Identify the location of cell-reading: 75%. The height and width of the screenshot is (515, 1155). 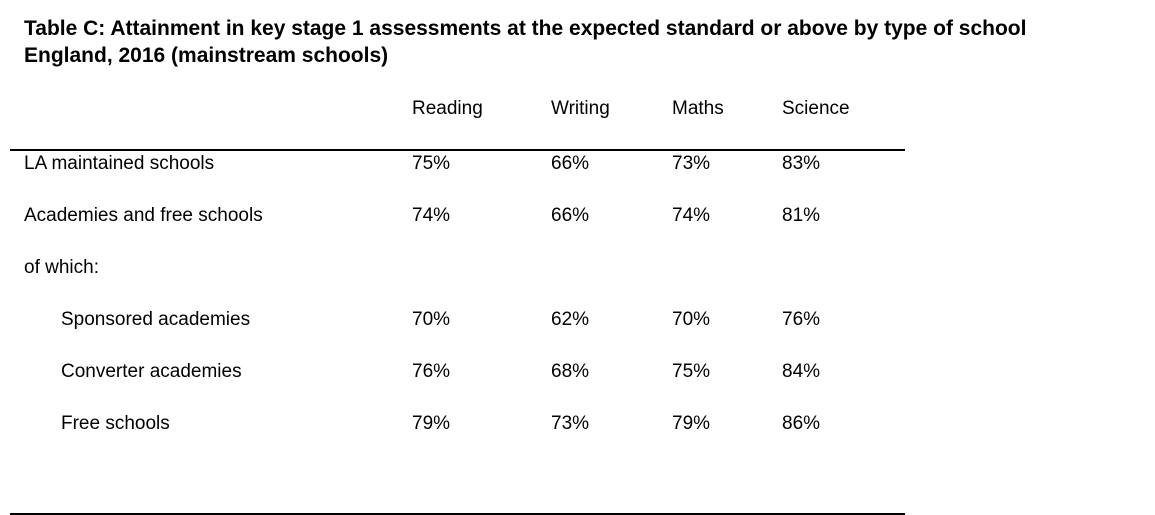
(431, 163).